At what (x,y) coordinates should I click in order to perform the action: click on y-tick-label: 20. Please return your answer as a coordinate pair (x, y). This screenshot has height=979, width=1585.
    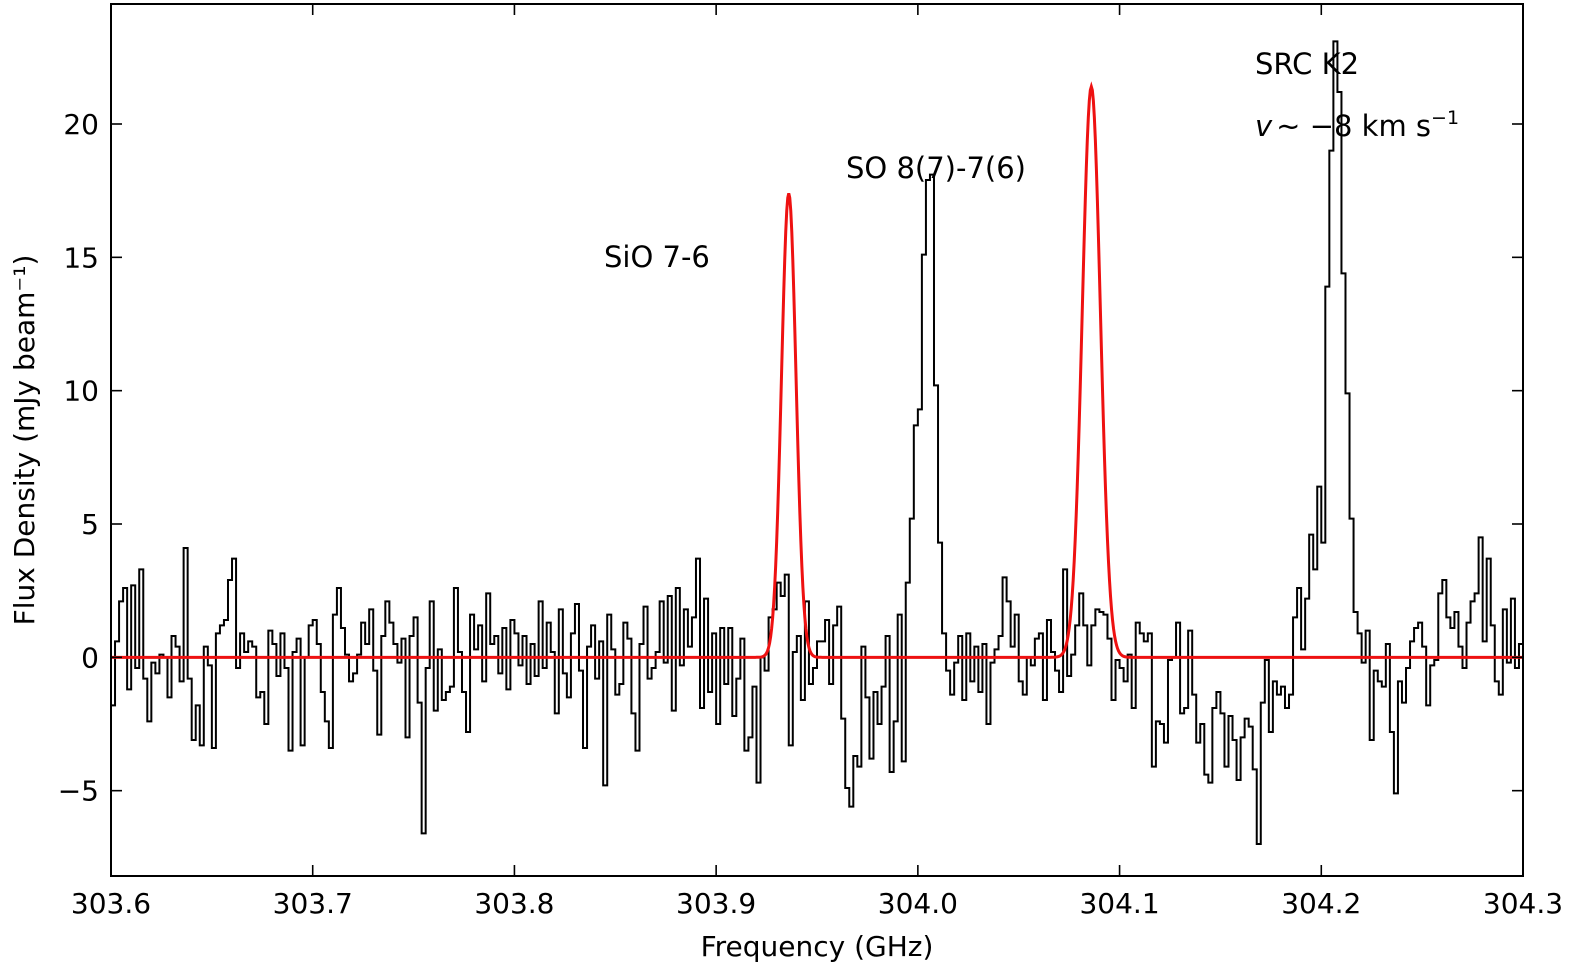
    Looking at the image, I should click on (81, 124).